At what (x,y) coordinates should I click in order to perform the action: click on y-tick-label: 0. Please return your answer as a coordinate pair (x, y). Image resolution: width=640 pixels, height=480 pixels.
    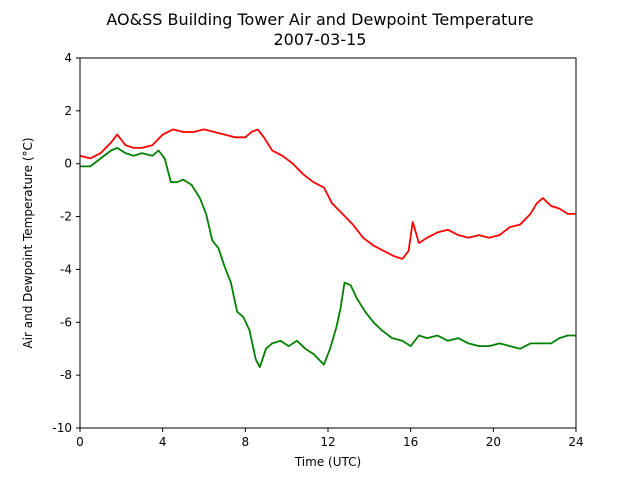
    Looking at the image, I should click on (68, 164).